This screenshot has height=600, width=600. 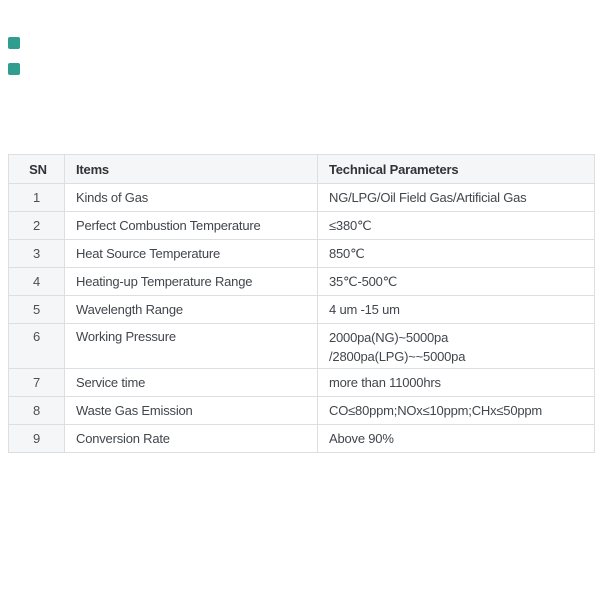 I want to click on column-header-items: Items, so click(x=191, y=169).